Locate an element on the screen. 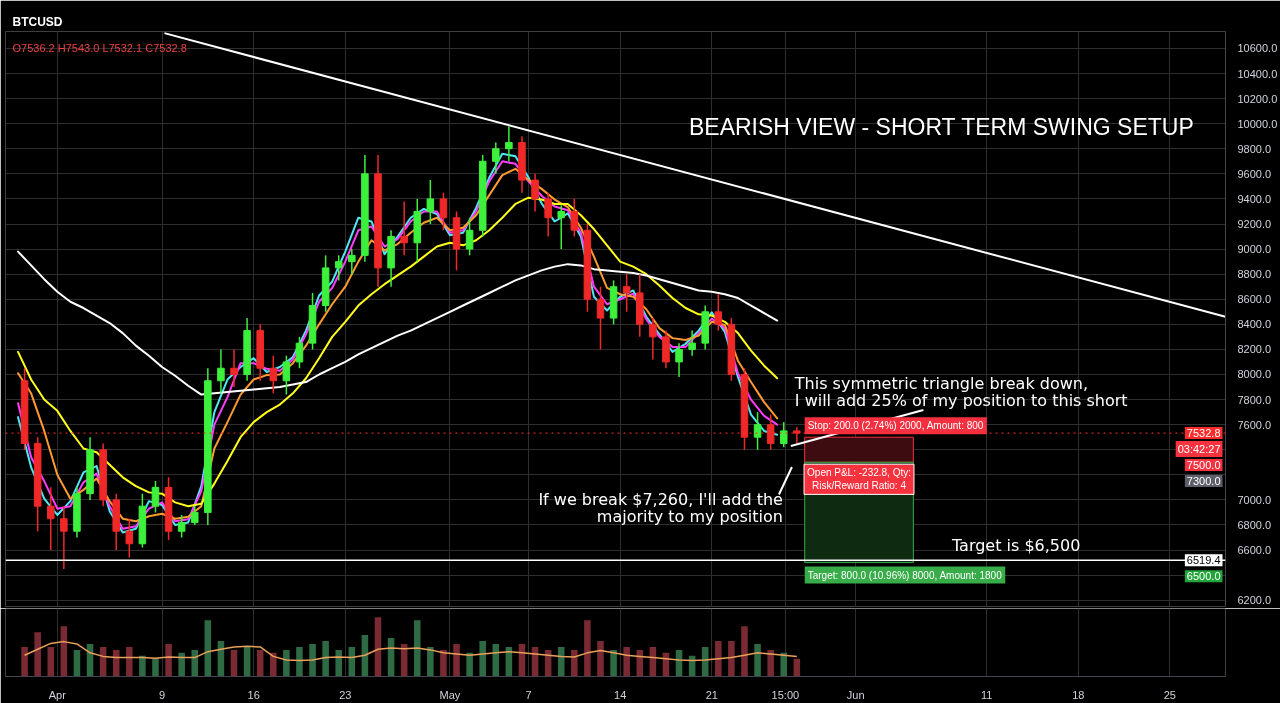 The height and width of the screenshot is (703, 1280). annotation: 7500.0 is located at coordinates (1203, 465).